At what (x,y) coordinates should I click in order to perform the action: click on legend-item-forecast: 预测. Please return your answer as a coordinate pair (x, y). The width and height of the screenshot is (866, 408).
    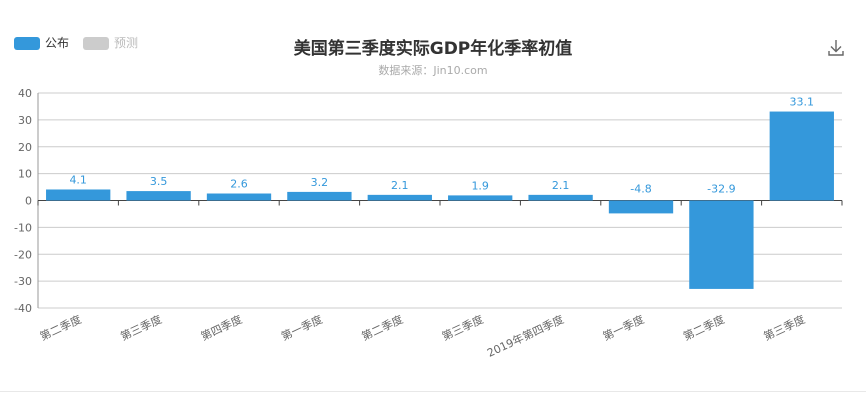
    Looking at the image, I should click on (110, 43).